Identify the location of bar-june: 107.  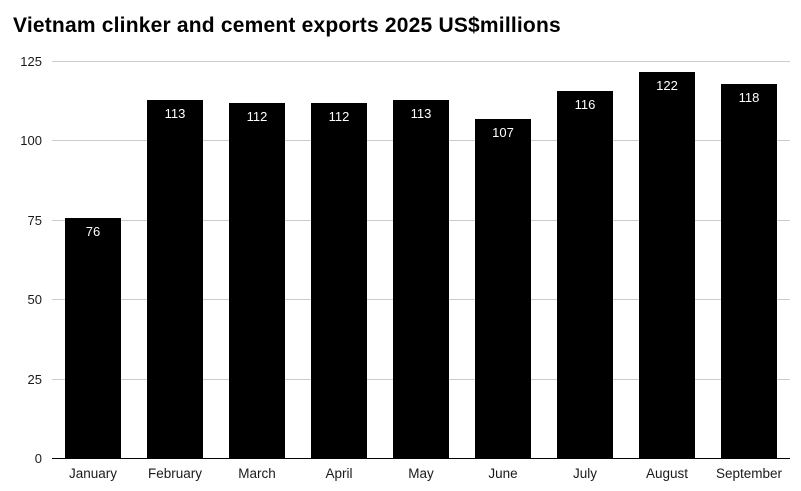
(503, 289).